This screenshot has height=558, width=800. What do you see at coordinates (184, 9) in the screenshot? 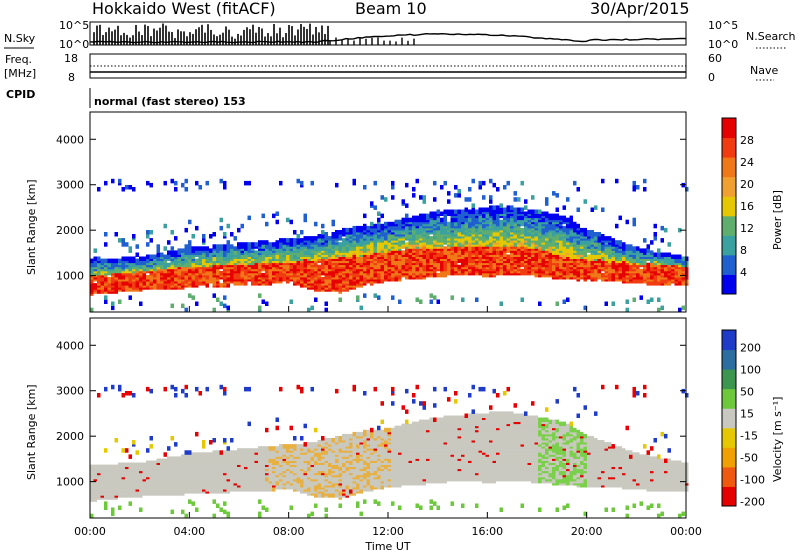
I see `station-title: Hokkaido West (fitACF)` at bounding box center [184, 9].